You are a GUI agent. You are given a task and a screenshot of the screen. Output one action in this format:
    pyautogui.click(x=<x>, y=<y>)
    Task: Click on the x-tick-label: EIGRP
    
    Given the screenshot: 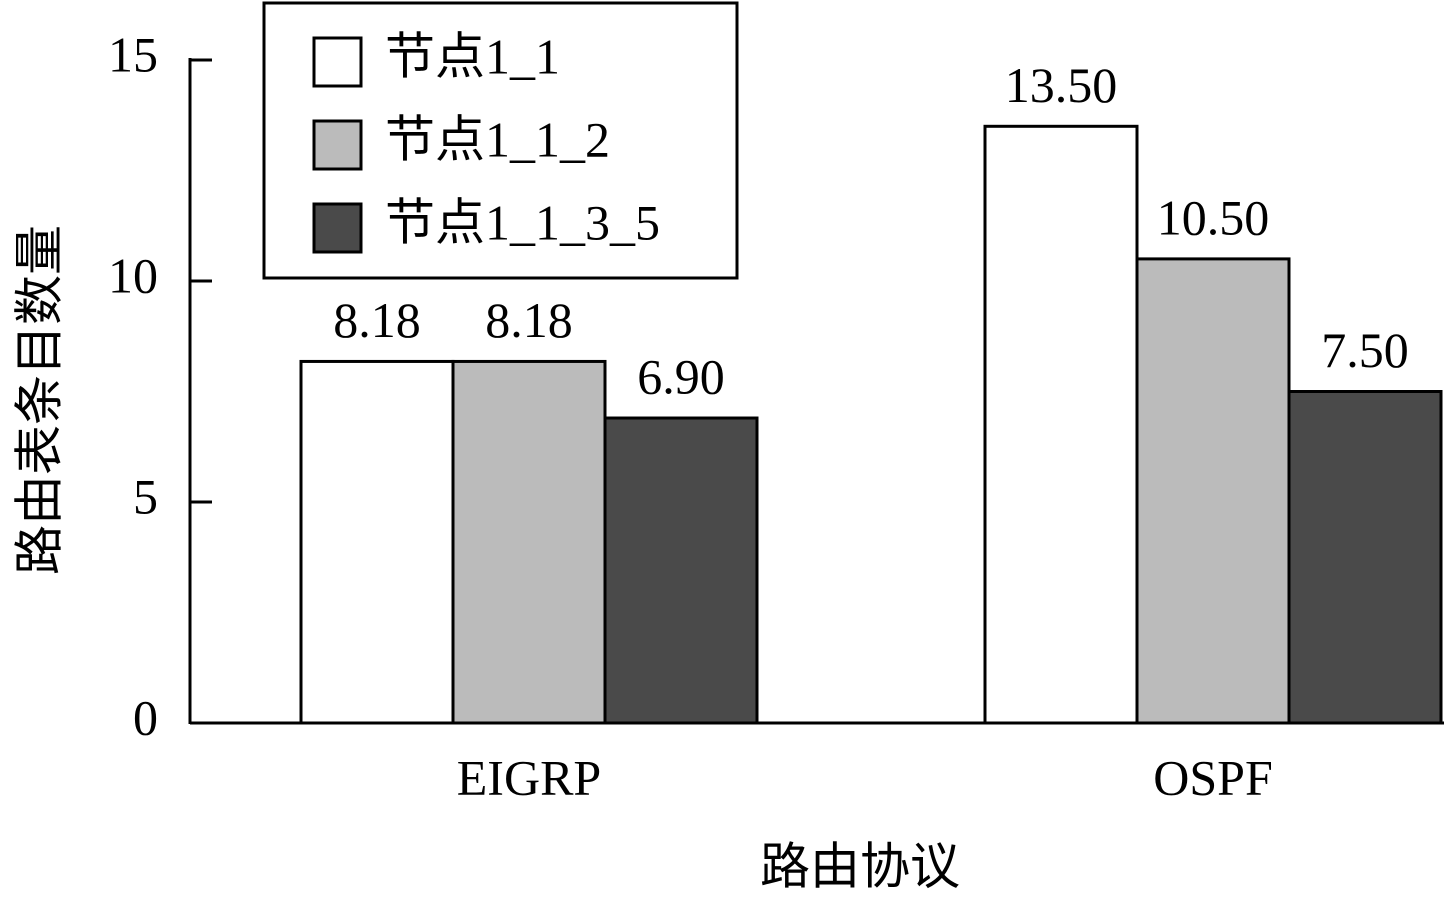 What is the action you would take?
    pyautogui.click(x=529, y=777)
    